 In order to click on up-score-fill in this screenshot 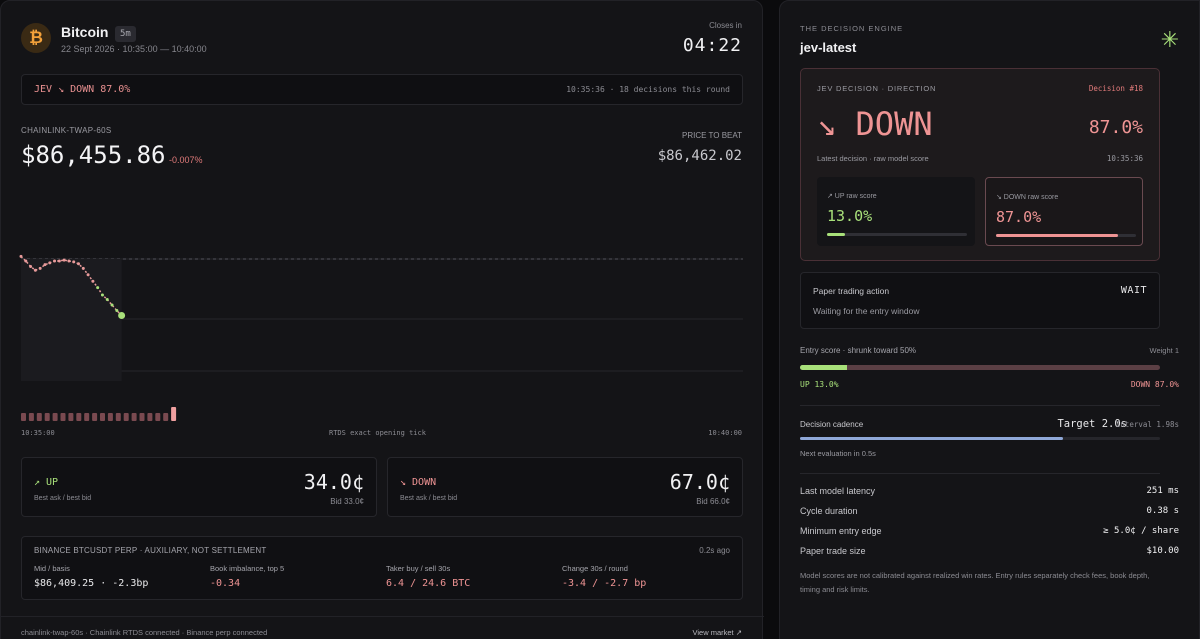, I will do `click(836, 234)`.